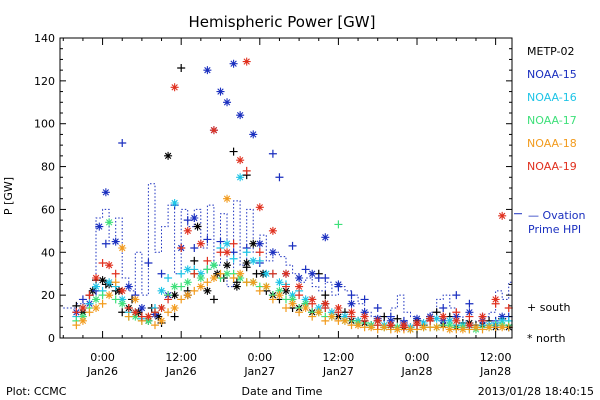  What do you see at coordinates (552, 97) in the screenshot?
I see `legend-entry-noaa-16: NOAA-16` at bounding box center [552, 97].